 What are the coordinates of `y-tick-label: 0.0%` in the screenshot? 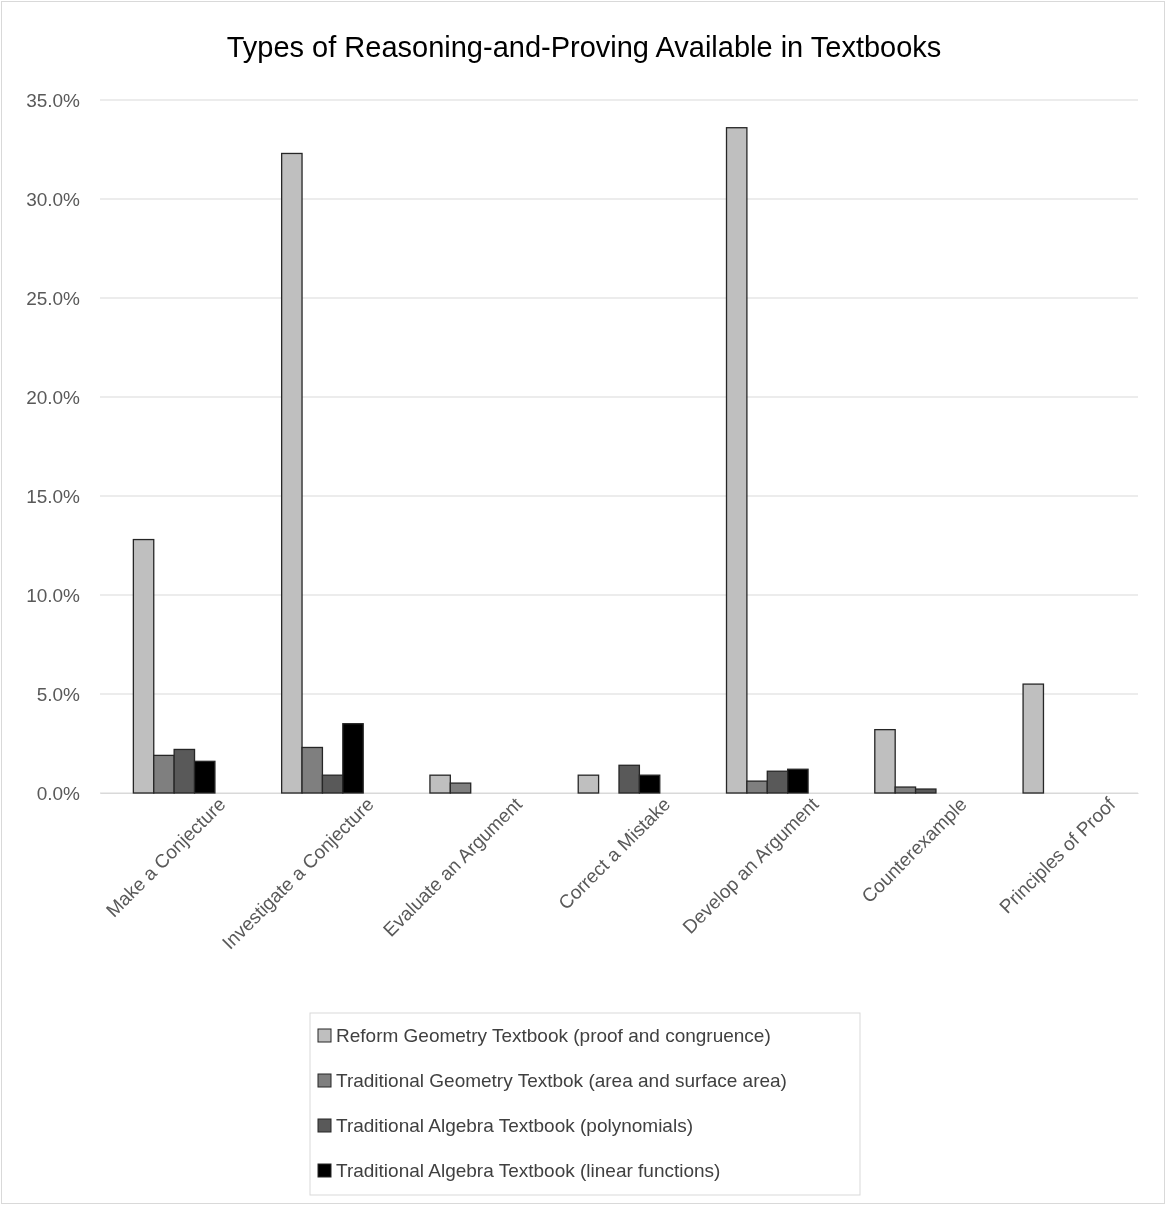 It's located at (58, 793).